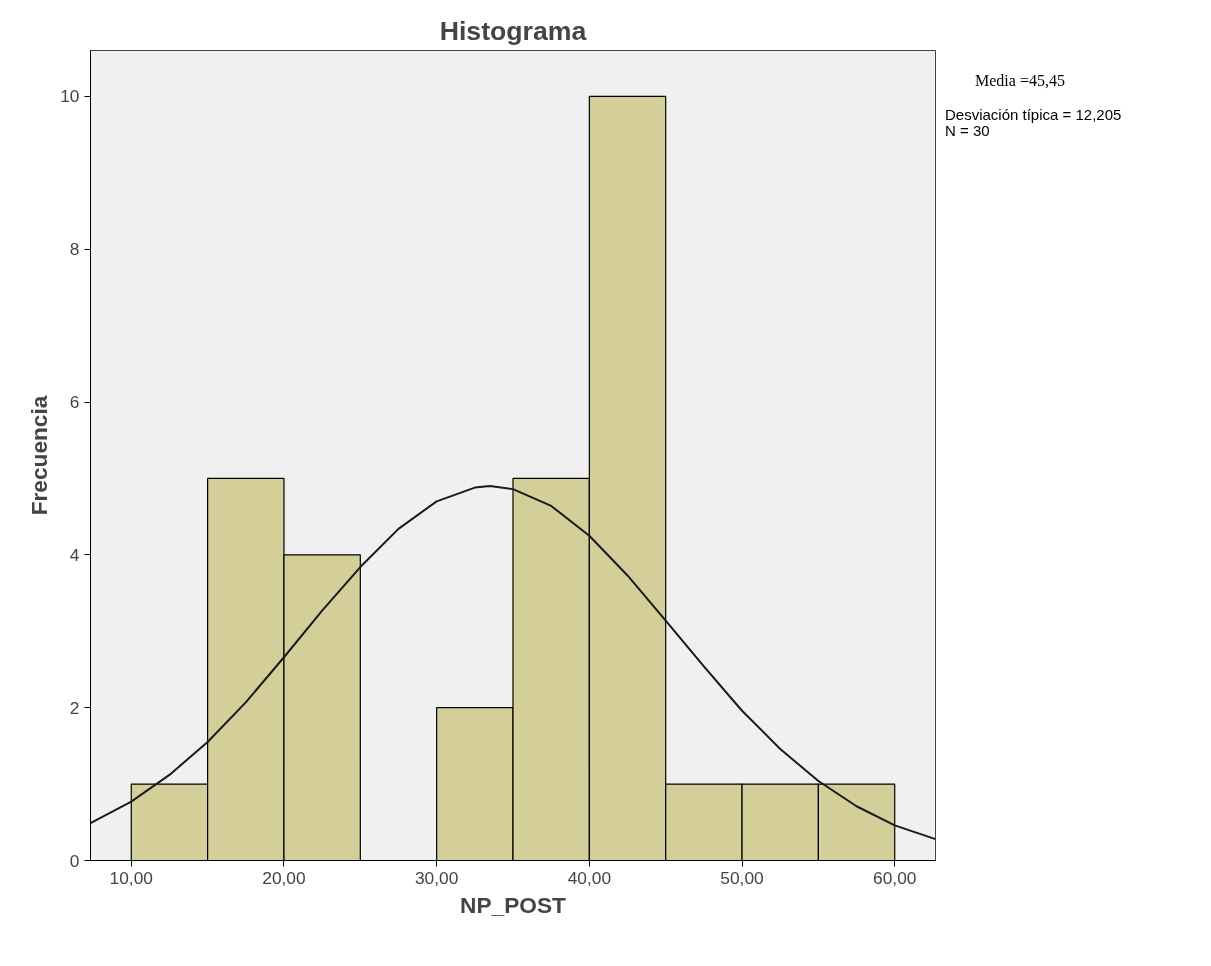  What do you see at coordinates (895, 877) in the screenshot?
I see `x-tick-label: 60,00` at bounding box center [895, 877].